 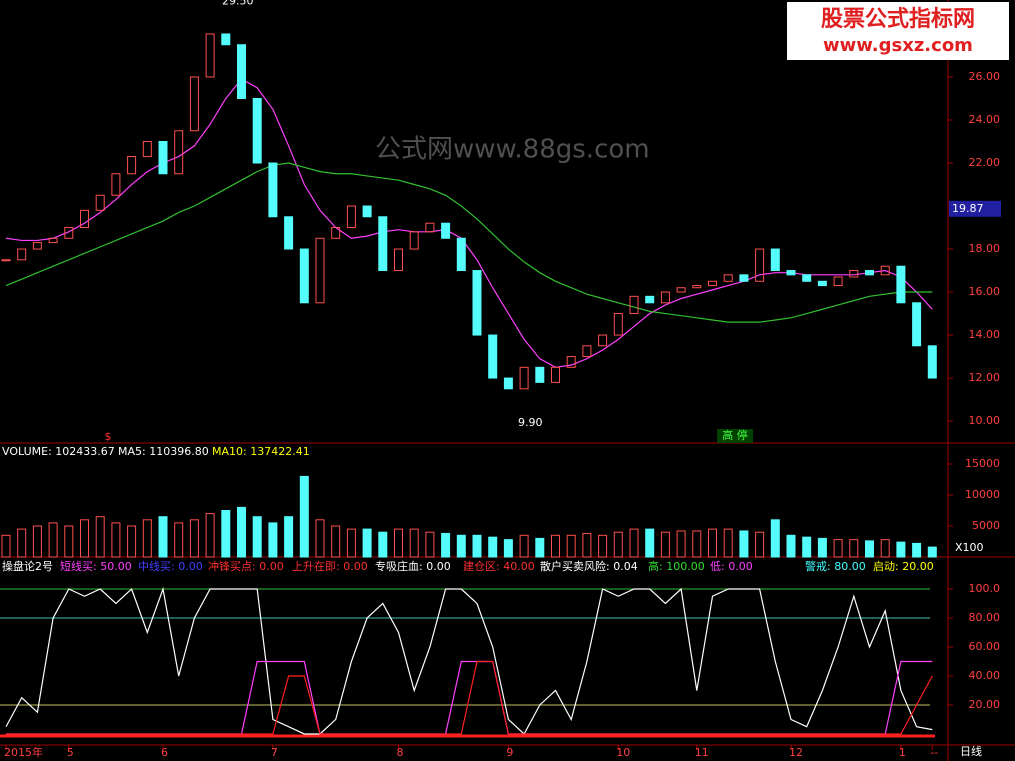 I want to click on period-label: 日线, so click(x=971, y=751).